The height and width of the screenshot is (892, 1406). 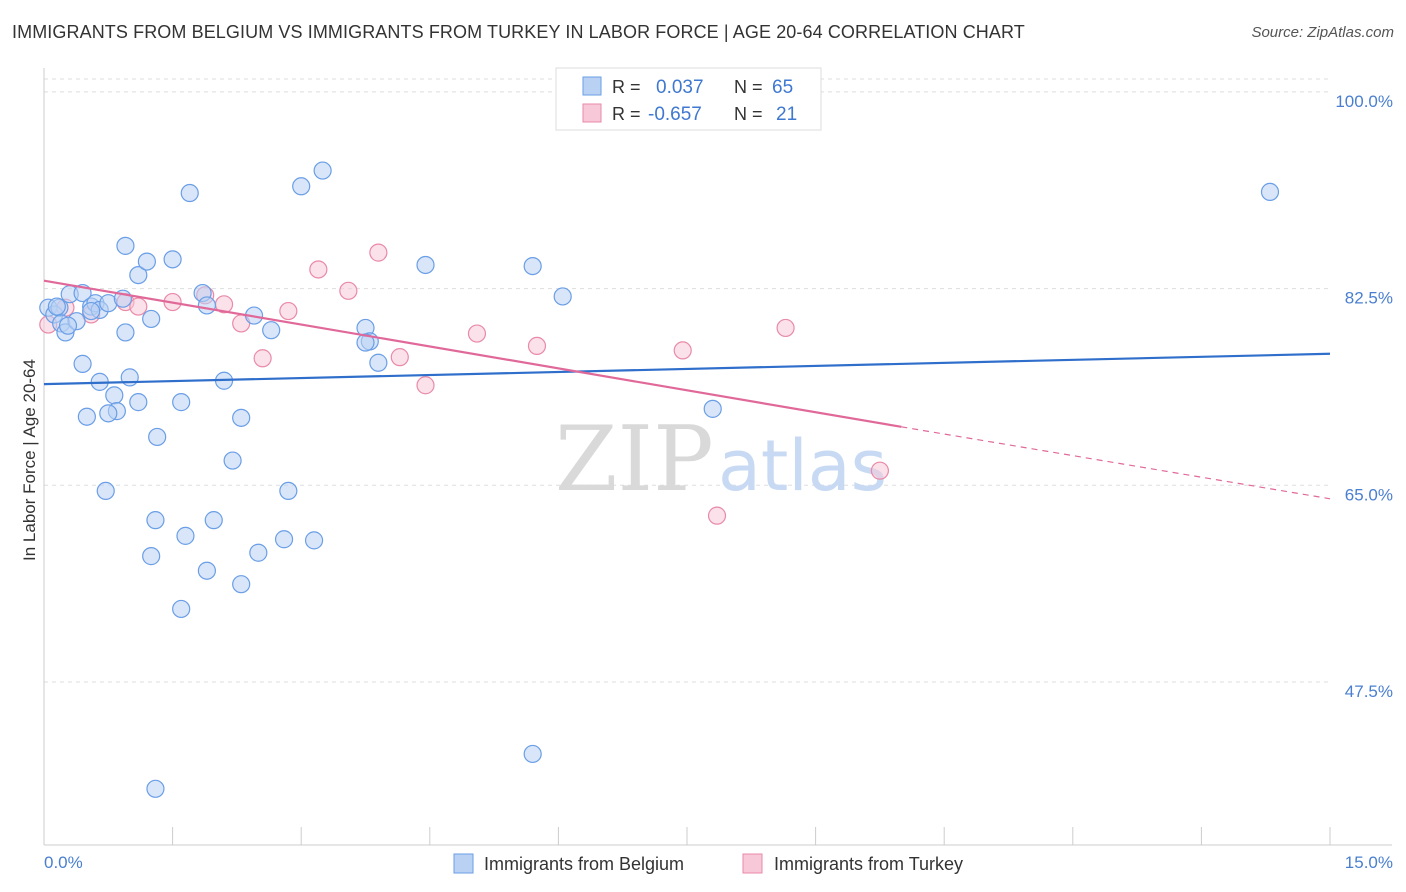 What do you see at coordinates (29, 460) in the screenshot?
I see `y-axis-label: In Labor Force | Age 20-64` at bounding box center [29, 460].